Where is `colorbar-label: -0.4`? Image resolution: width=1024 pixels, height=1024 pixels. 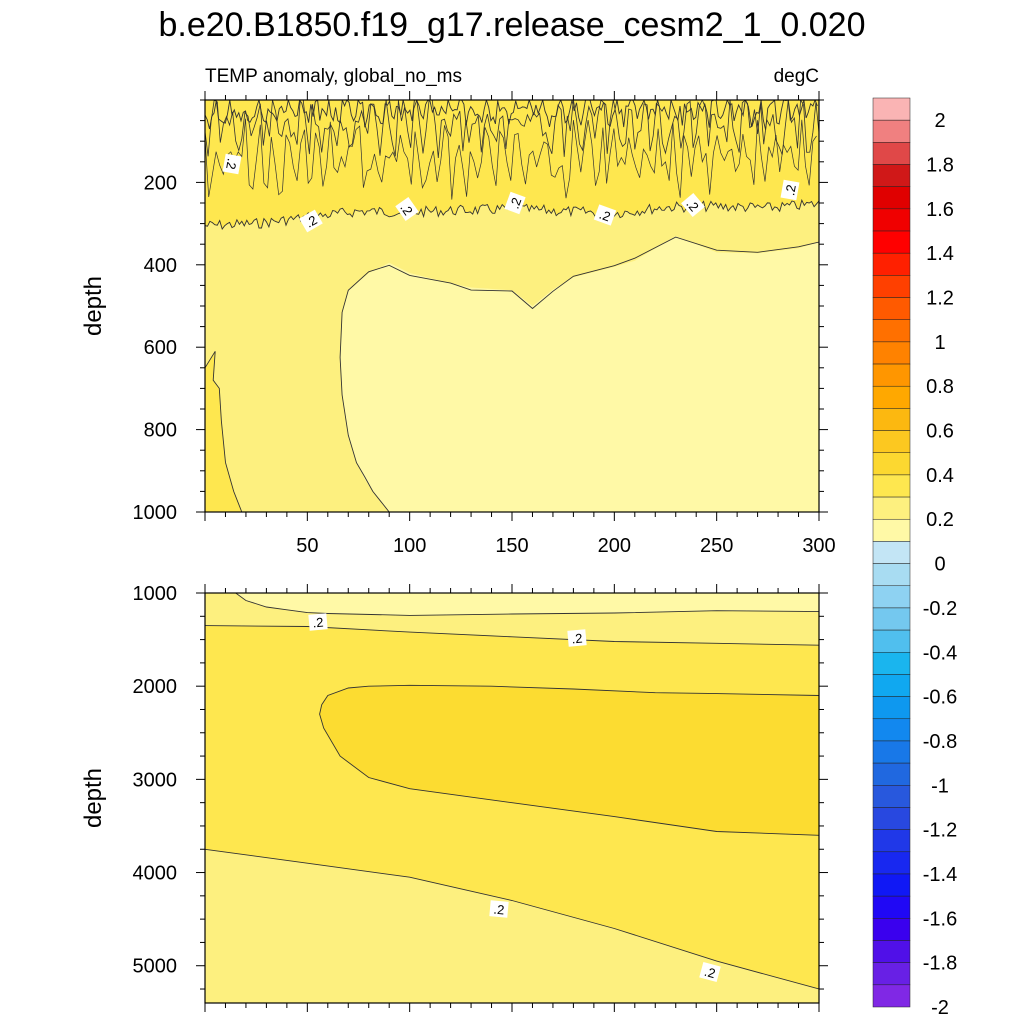
colorbar-label: -0.4 is located at coordinates (940, 653).